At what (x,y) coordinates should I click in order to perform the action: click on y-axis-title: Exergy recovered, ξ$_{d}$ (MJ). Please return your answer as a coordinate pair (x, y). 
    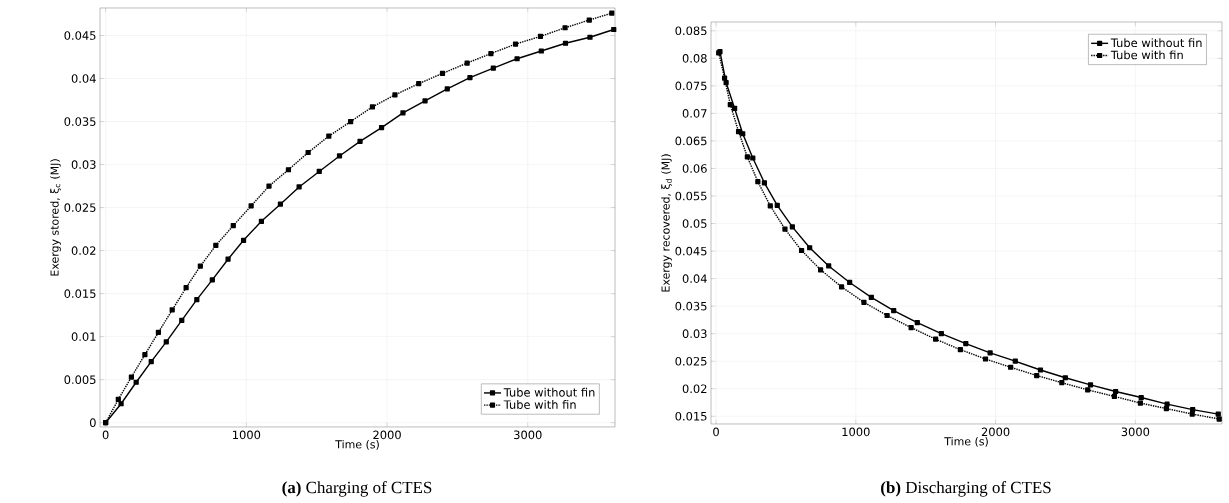
    Looking at the image, I should click on (666, 223).